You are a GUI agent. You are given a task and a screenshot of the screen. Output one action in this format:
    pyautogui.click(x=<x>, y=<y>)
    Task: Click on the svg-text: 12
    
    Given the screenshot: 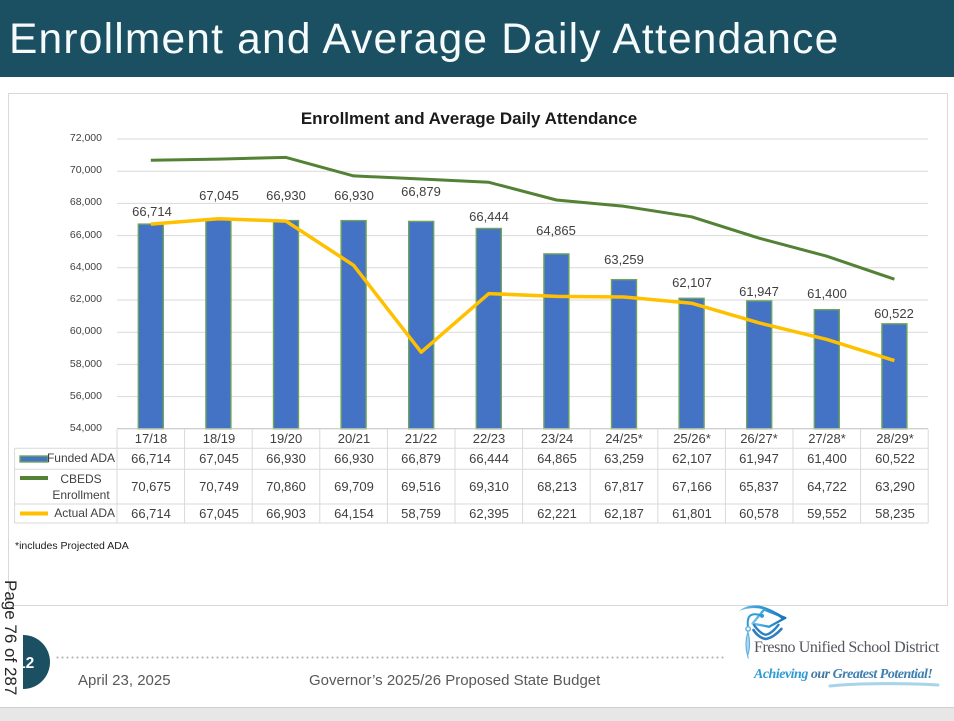 What is the action you would take?
    pyautogui.click(x=25, y=663)
    